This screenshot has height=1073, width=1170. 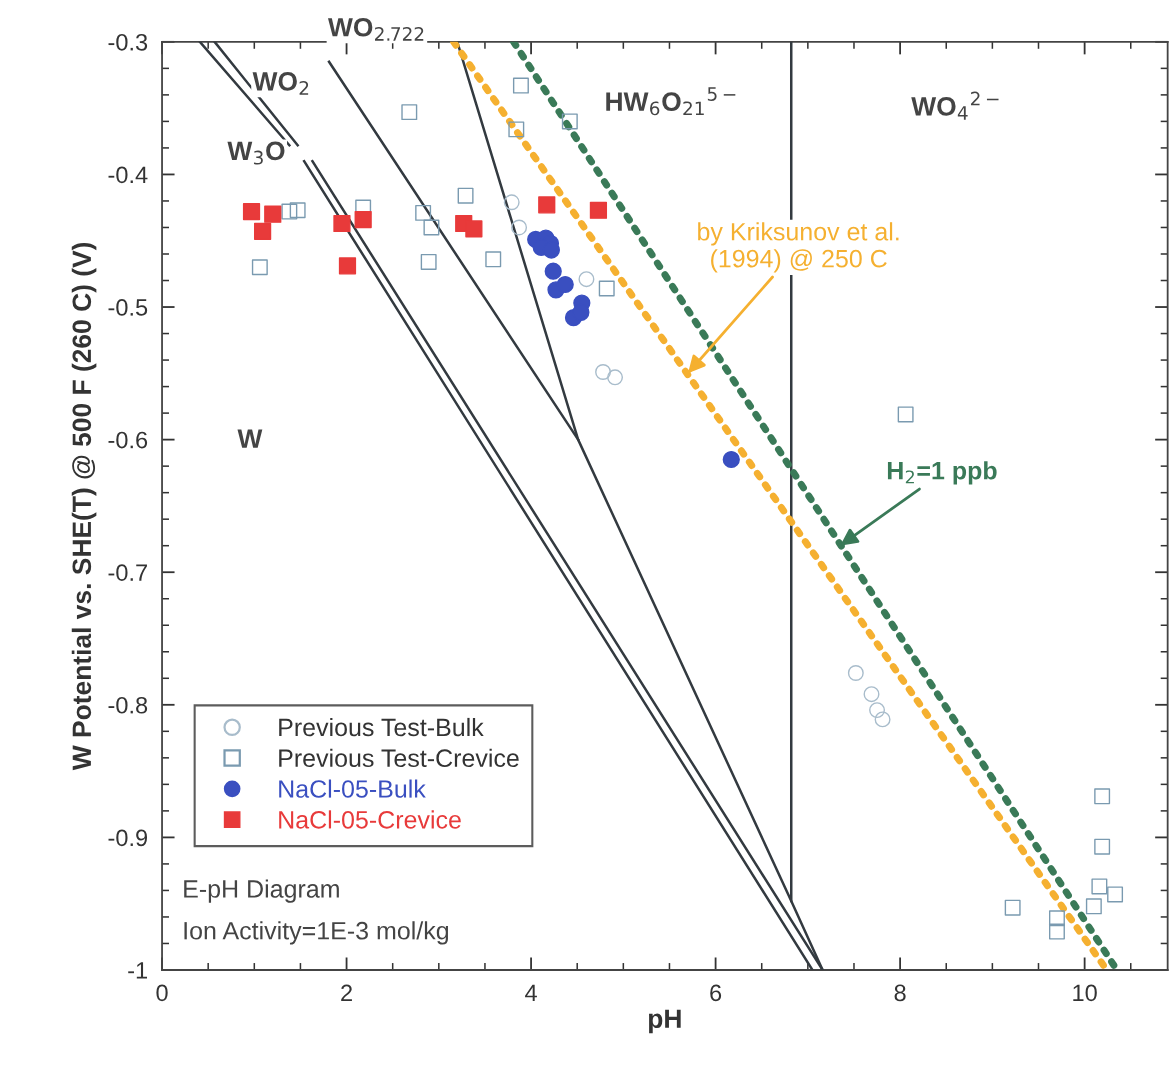 What do you see at coordinates (128, 307) in the screenshot?
I see `y-tick-label: -0.5` at bounding box center [128, 307].